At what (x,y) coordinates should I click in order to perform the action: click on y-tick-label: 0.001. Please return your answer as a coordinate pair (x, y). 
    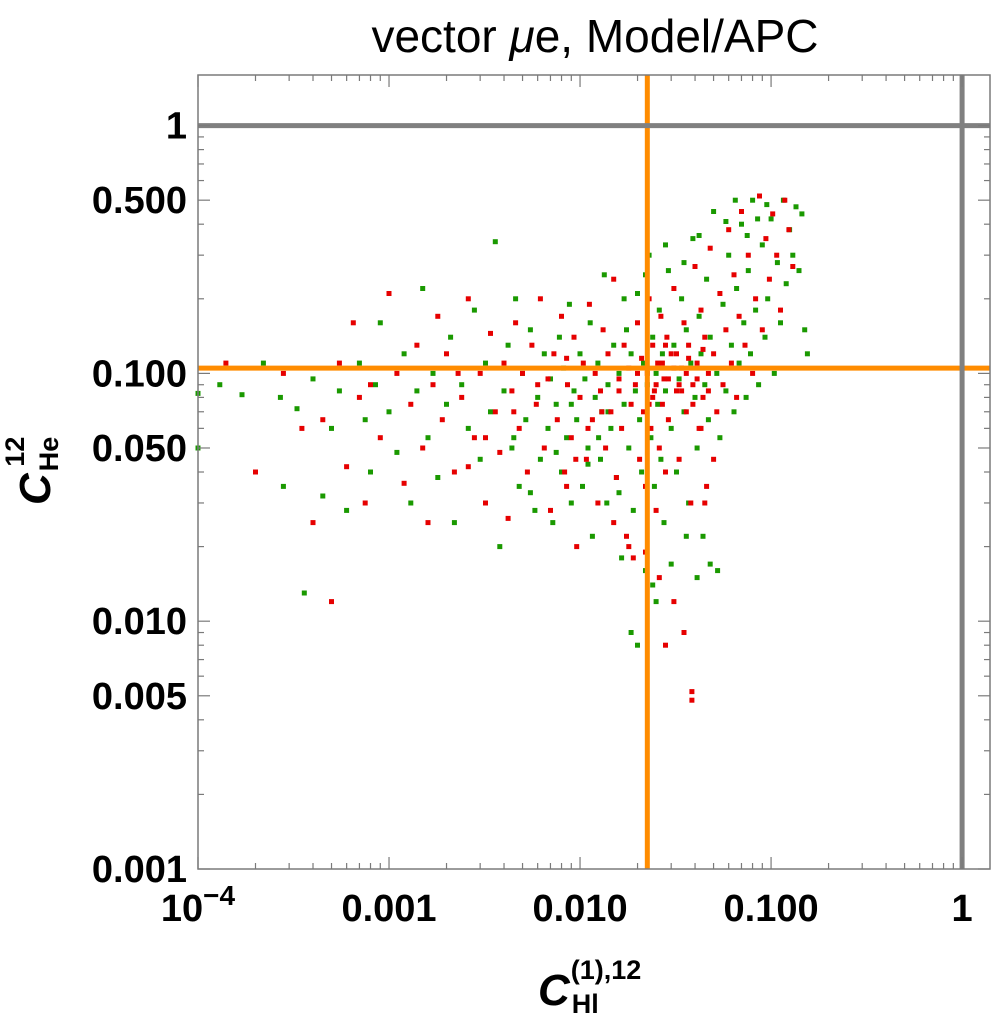
    Looking at the image, I should click on (139, 870).